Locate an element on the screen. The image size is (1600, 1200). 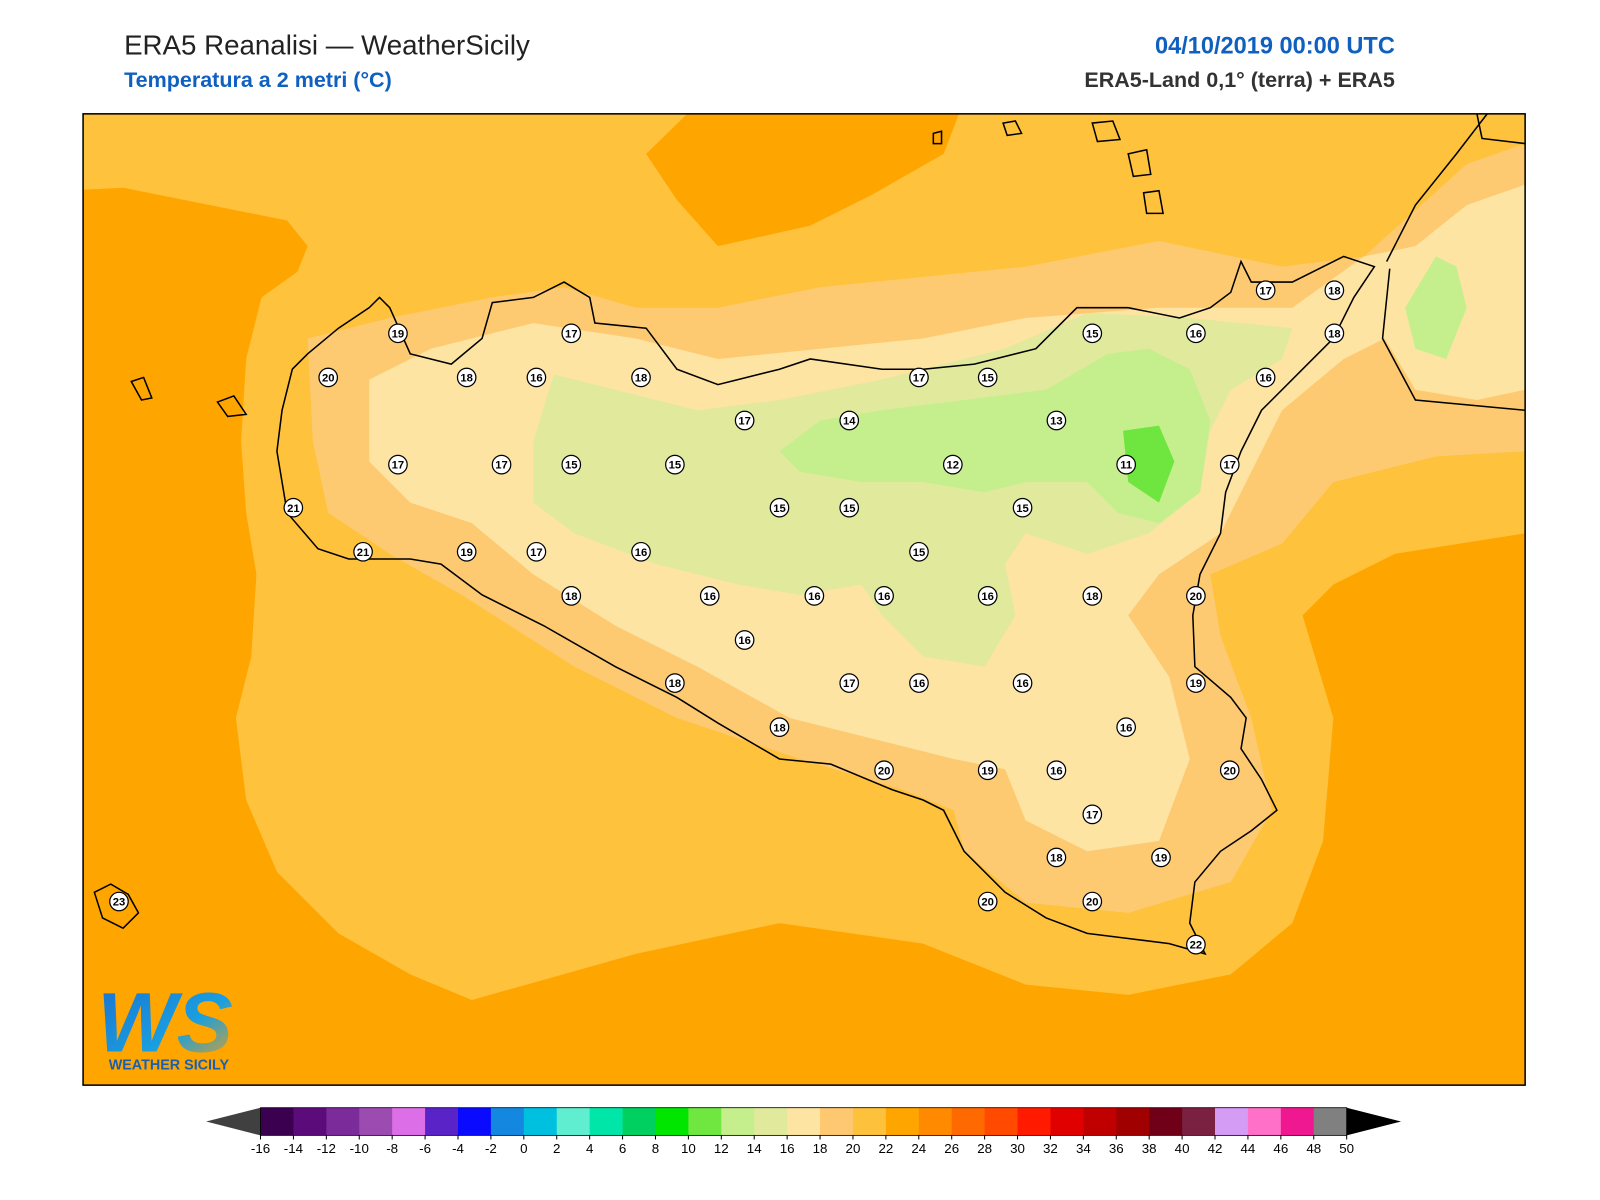
colorbar-tick-label: 34 is located at coordinates (1083, 1148).